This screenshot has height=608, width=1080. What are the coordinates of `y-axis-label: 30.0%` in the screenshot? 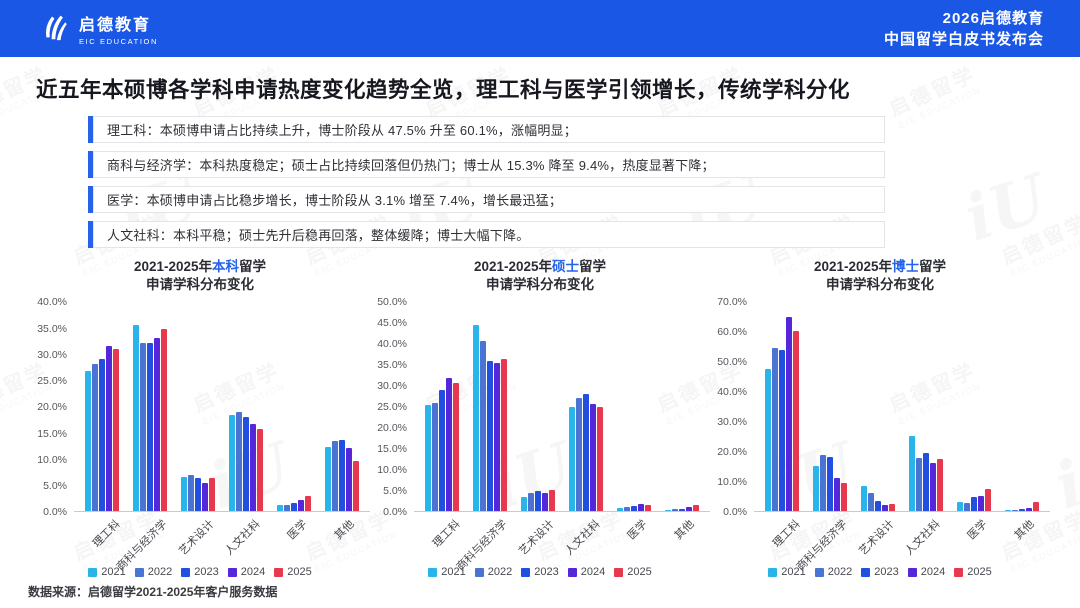 It's located at (392, 386).